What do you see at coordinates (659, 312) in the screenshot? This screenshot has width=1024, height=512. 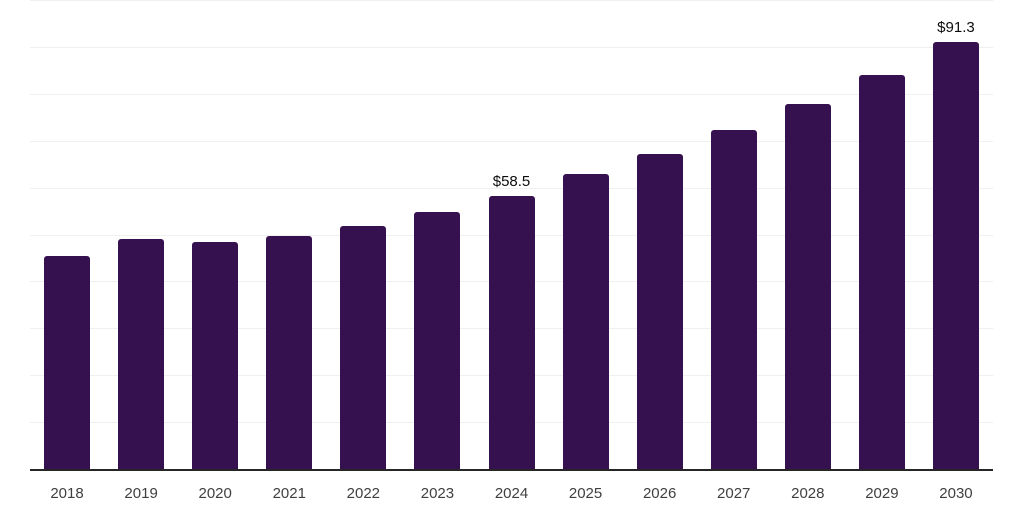 I see `bar-2026` at bounding box center [659, 312].